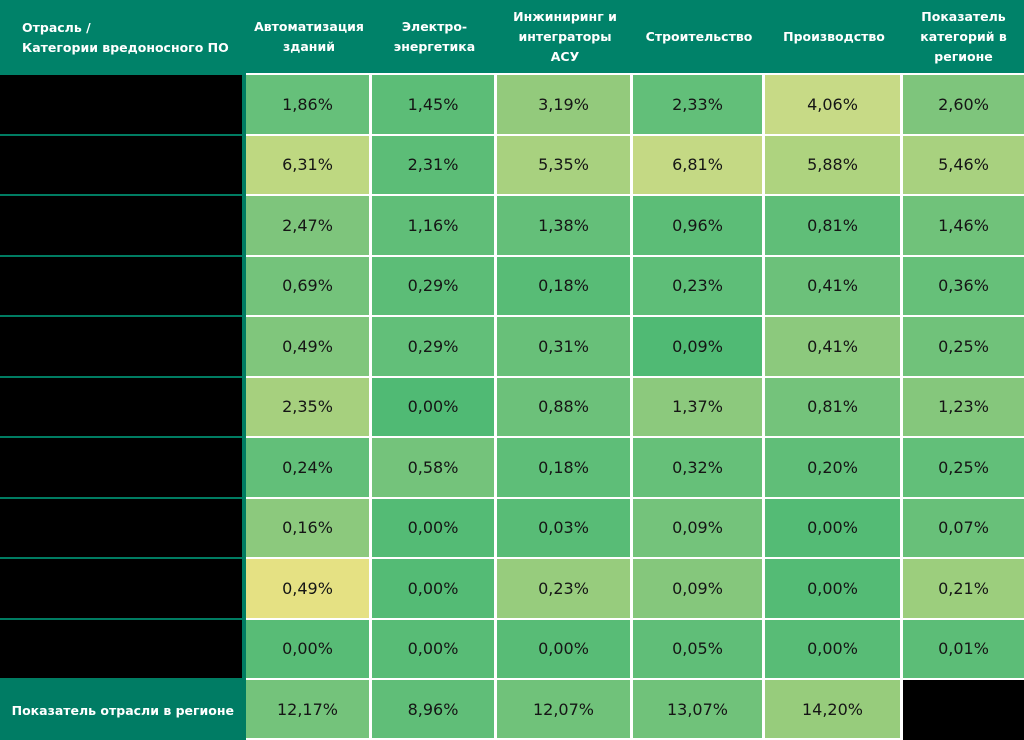 Image resolution: width=1024 pixels, height=740 pixels. What do you see at coordinates (125, 47) in the screenshot?
I see `header-corner-line2: Категории вредоносного ПО` at bounding box center [125, 47].